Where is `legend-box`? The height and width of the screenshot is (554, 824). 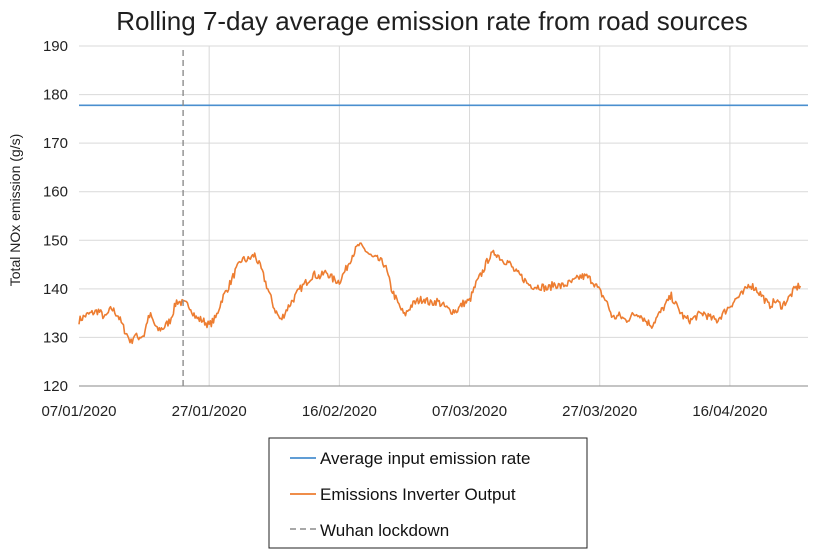
legend-box is located at coordinates (428, 493).